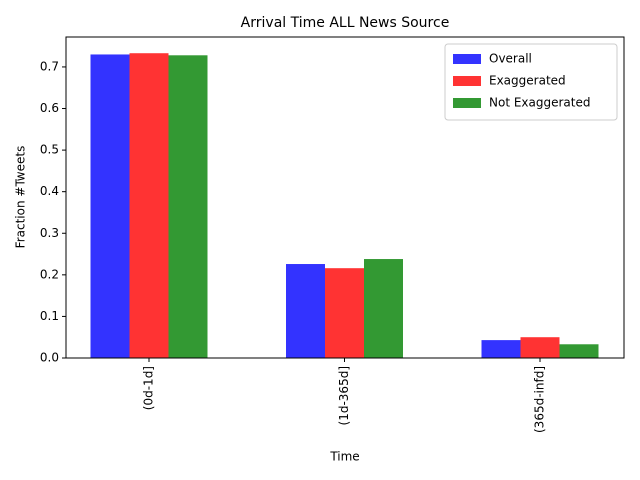 Image resolution: width=640 pixels, height=480 pixels. I want to click on y-tick-label: 0.3, so click(49, 233).